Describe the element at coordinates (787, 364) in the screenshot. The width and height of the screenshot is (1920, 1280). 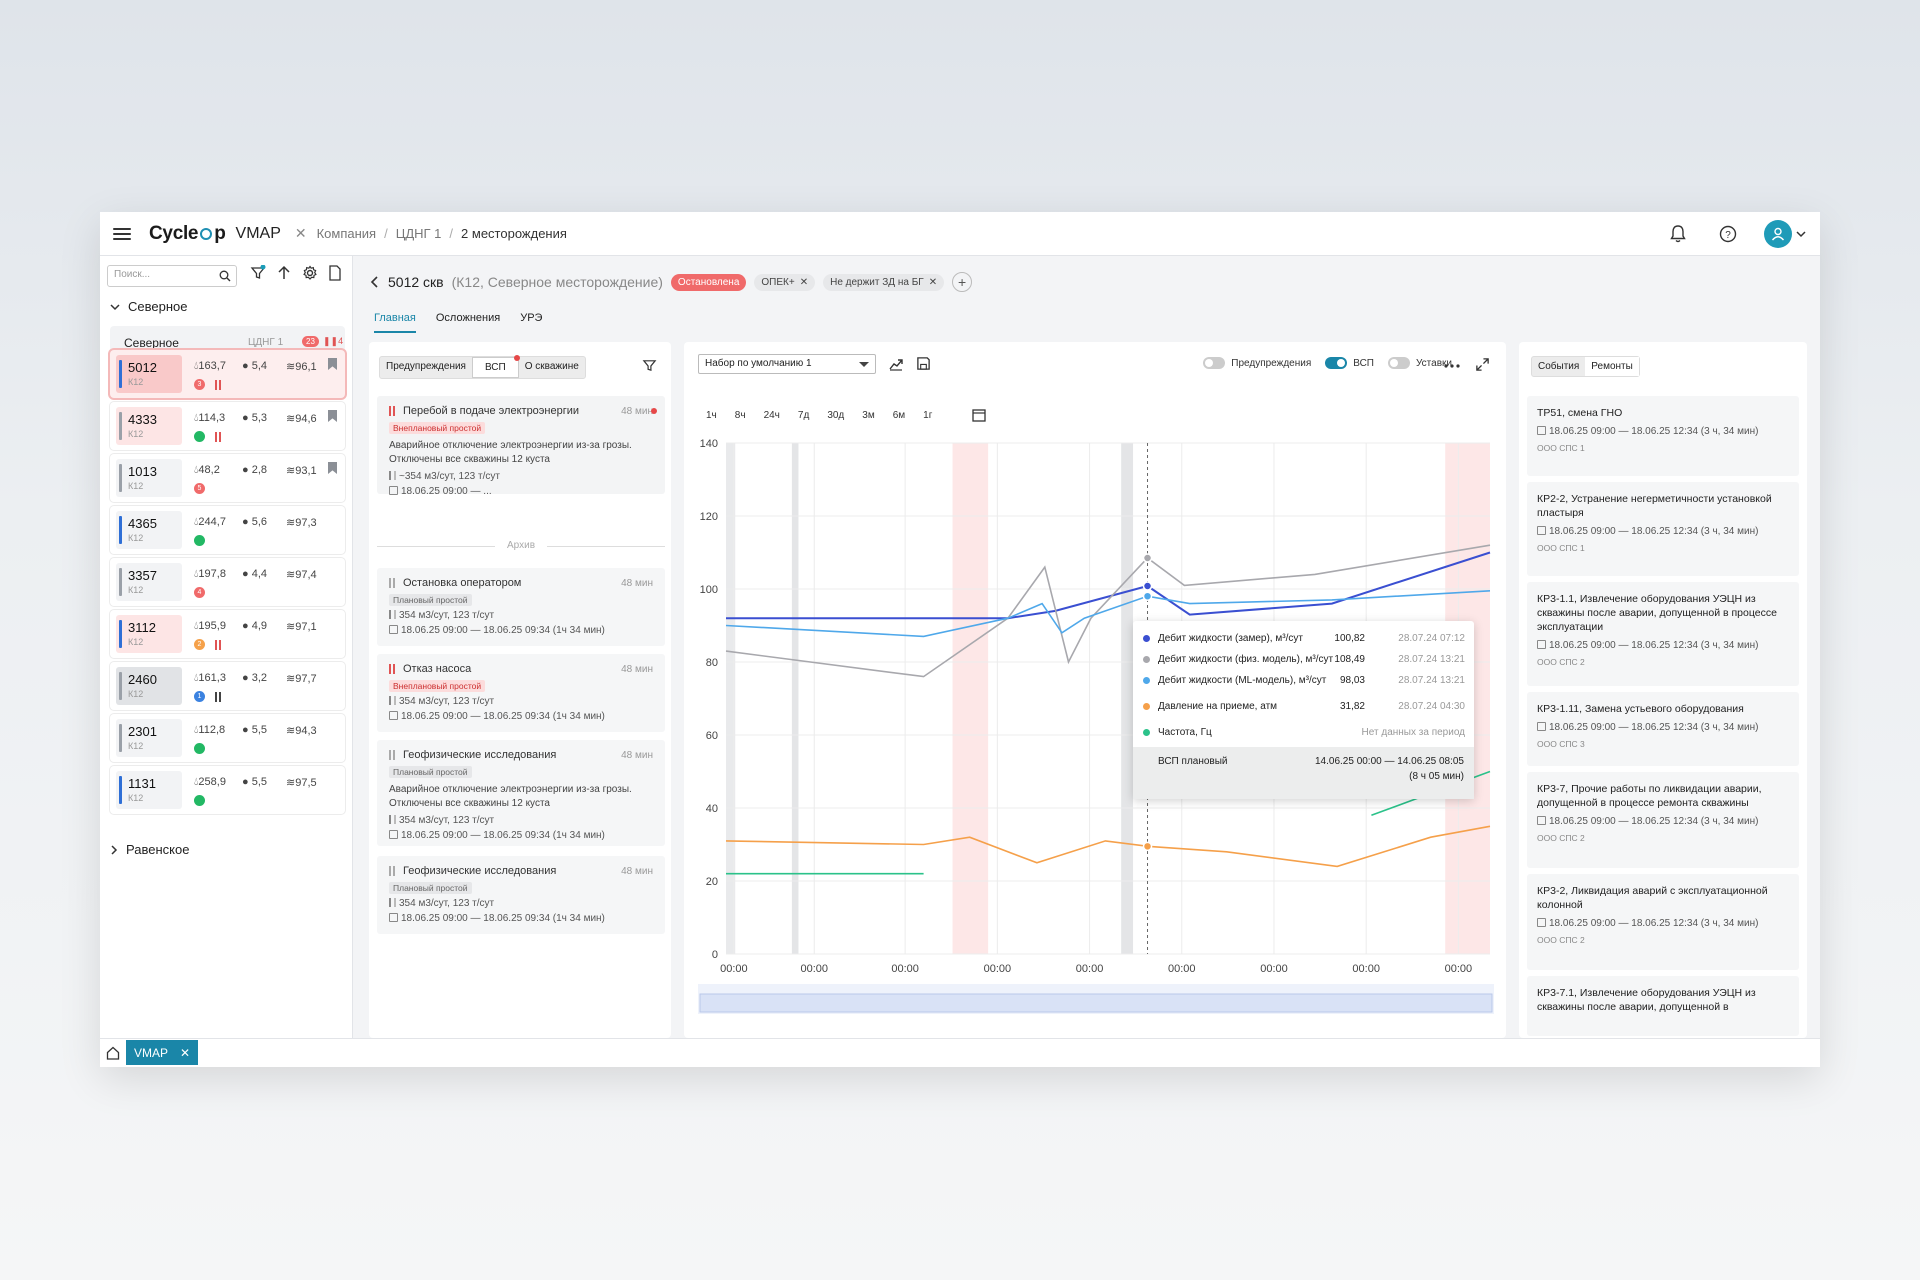
I see `preset-select: Набор по умолчанию 1` at that location.